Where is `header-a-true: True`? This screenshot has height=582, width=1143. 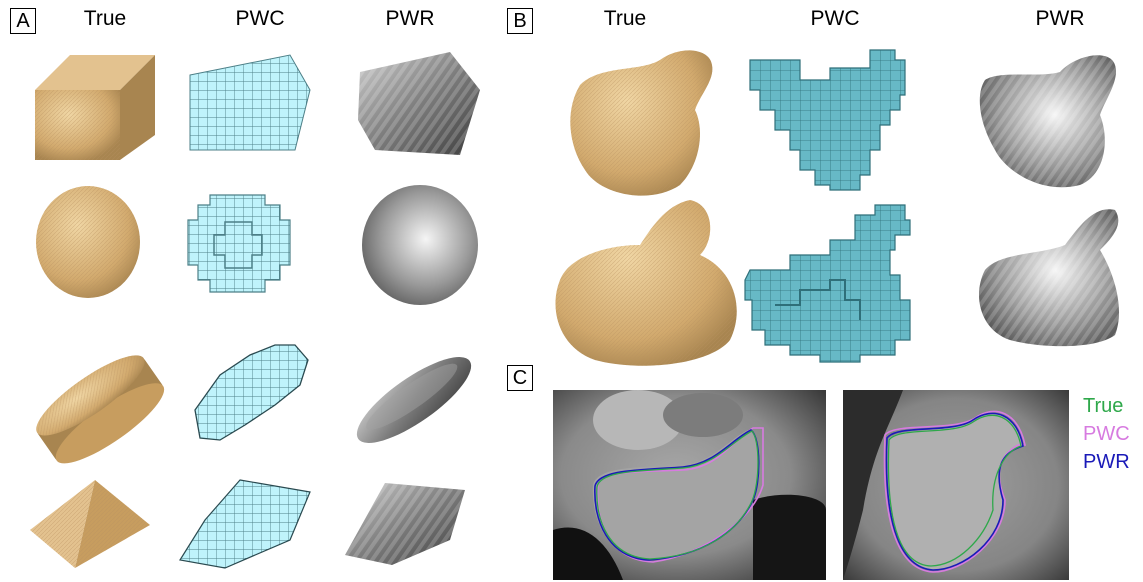
header-a-true: True is located at coordinates (105, 18).